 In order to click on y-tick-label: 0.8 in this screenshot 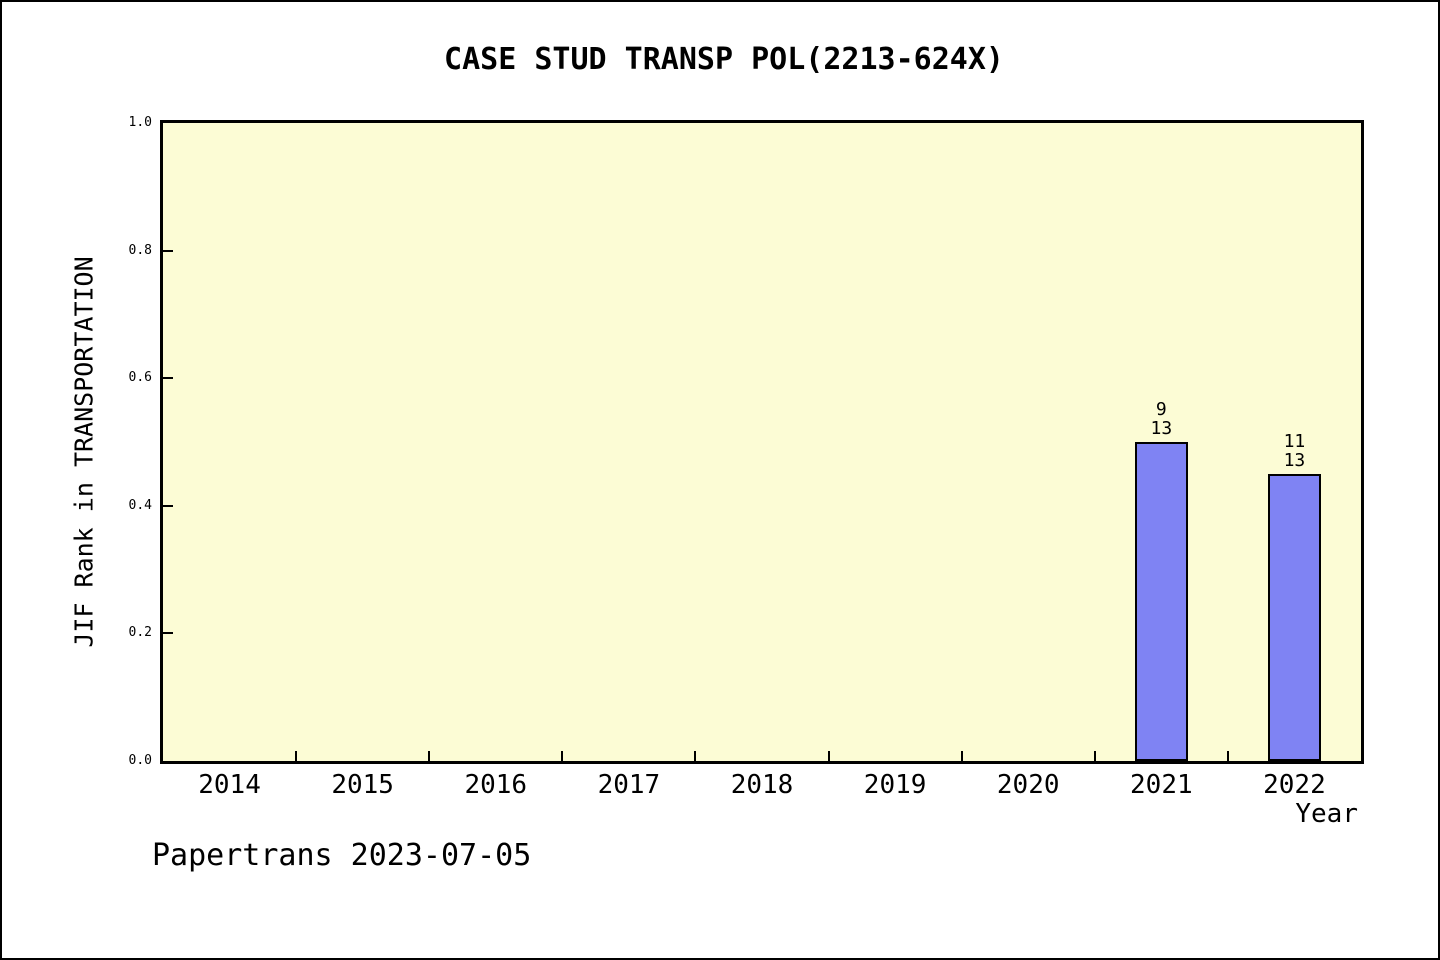, I will do `click(140, 250)`.